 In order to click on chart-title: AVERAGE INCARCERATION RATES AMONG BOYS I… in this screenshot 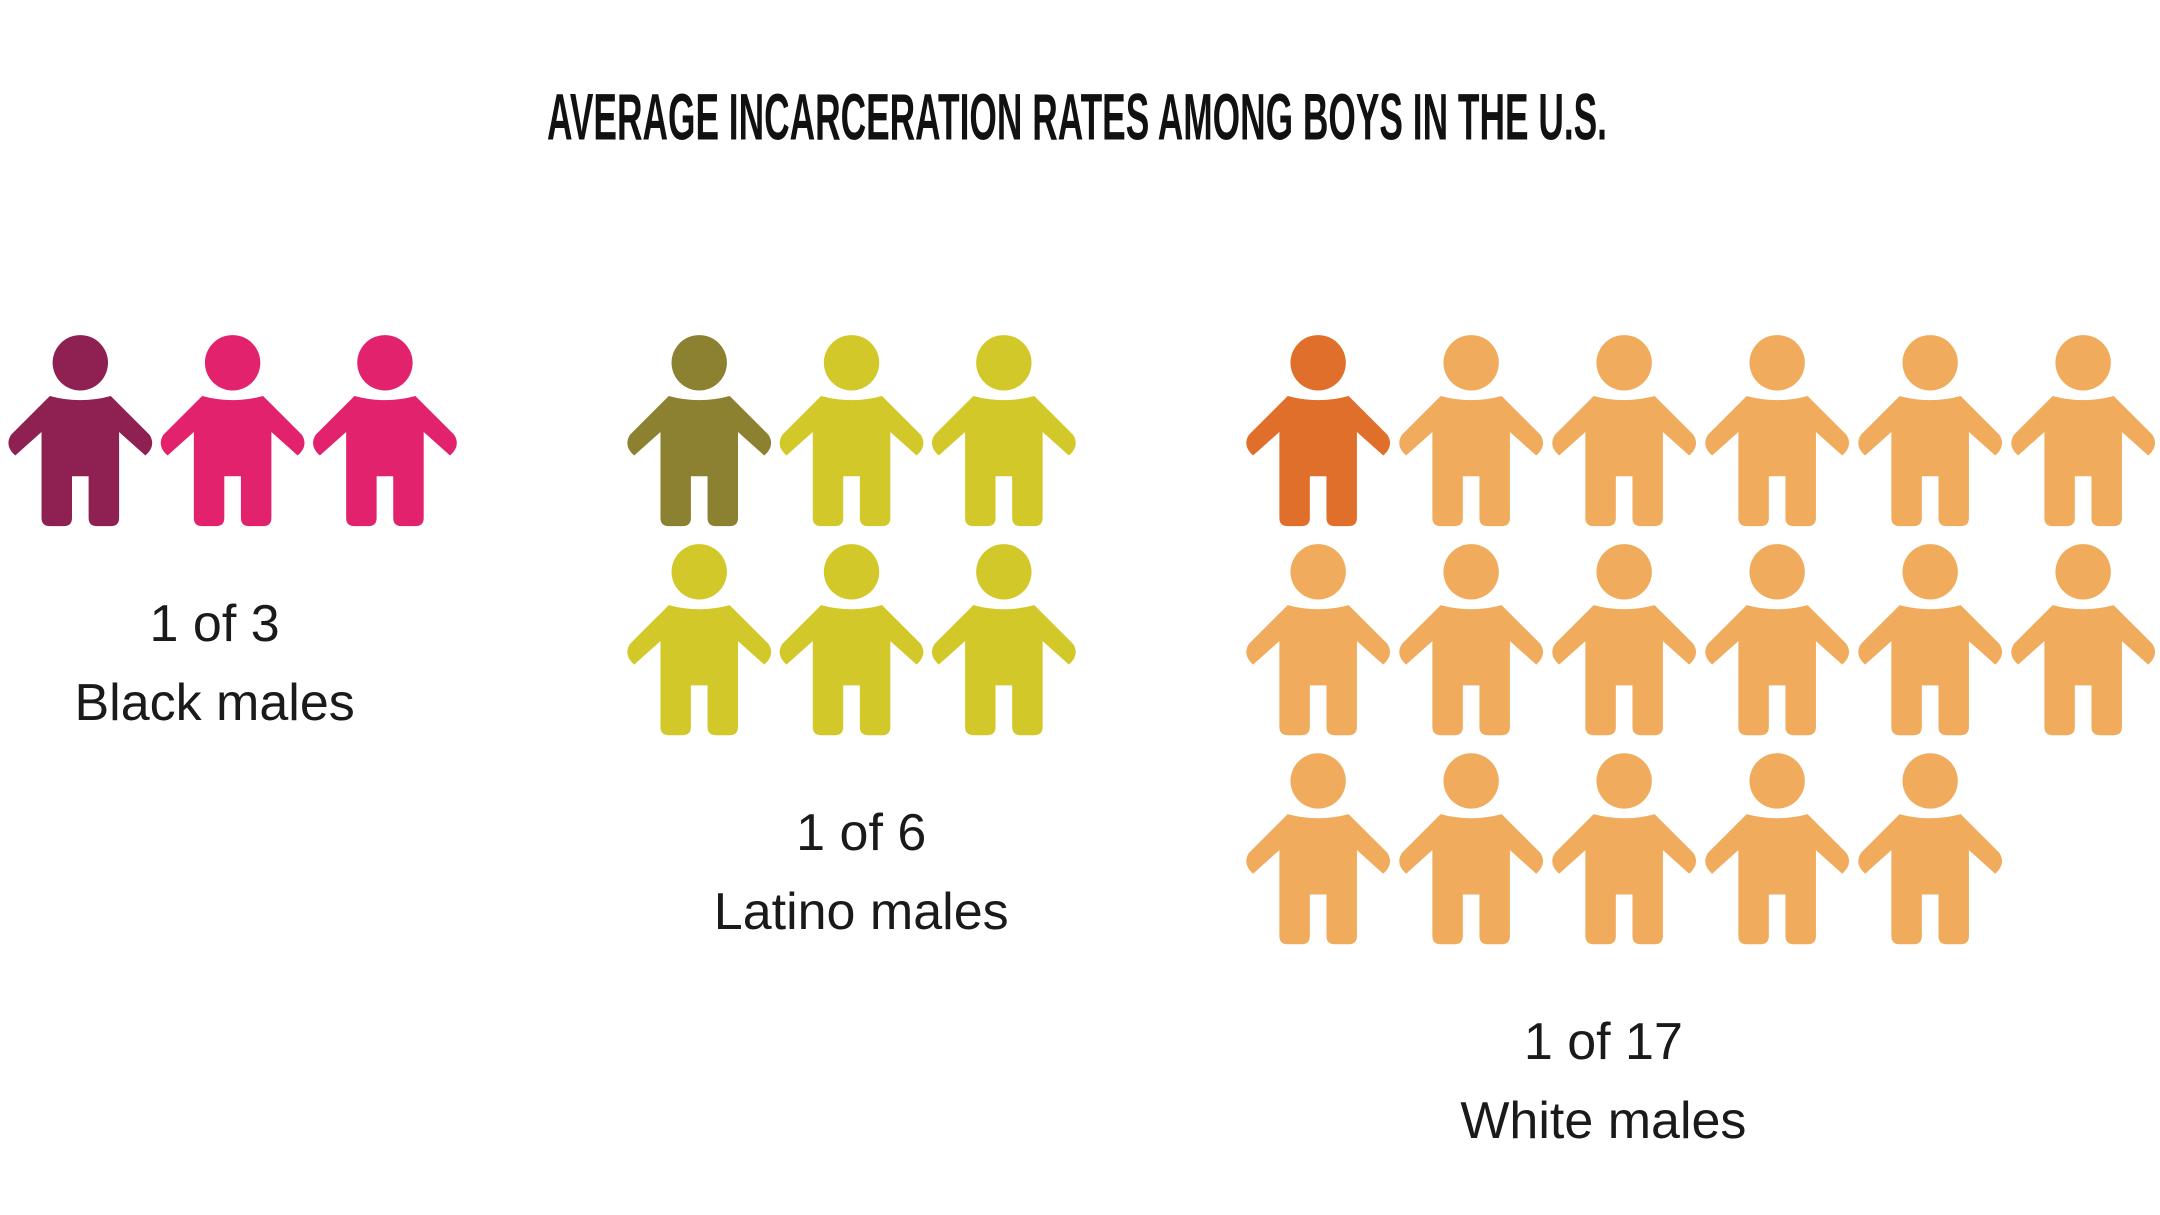, I will do `click(1077, 116)`.